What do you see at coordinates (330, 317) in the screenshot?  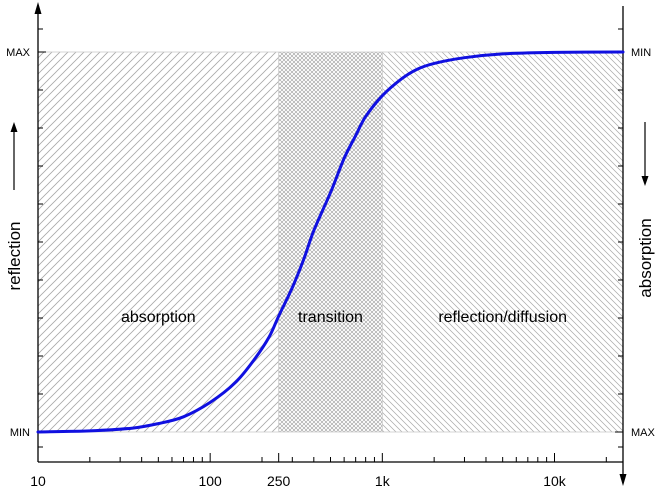 I see `region-label-1: transition` at bounding box center [330, 317].